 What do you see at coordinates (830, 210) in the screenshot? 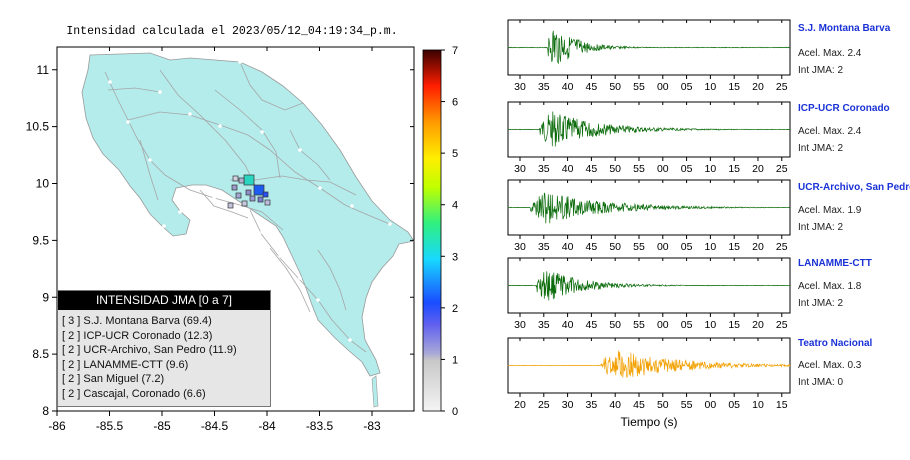
I see `station-accel: Acel. Max. 1.9` at bounding box center [830, 210].